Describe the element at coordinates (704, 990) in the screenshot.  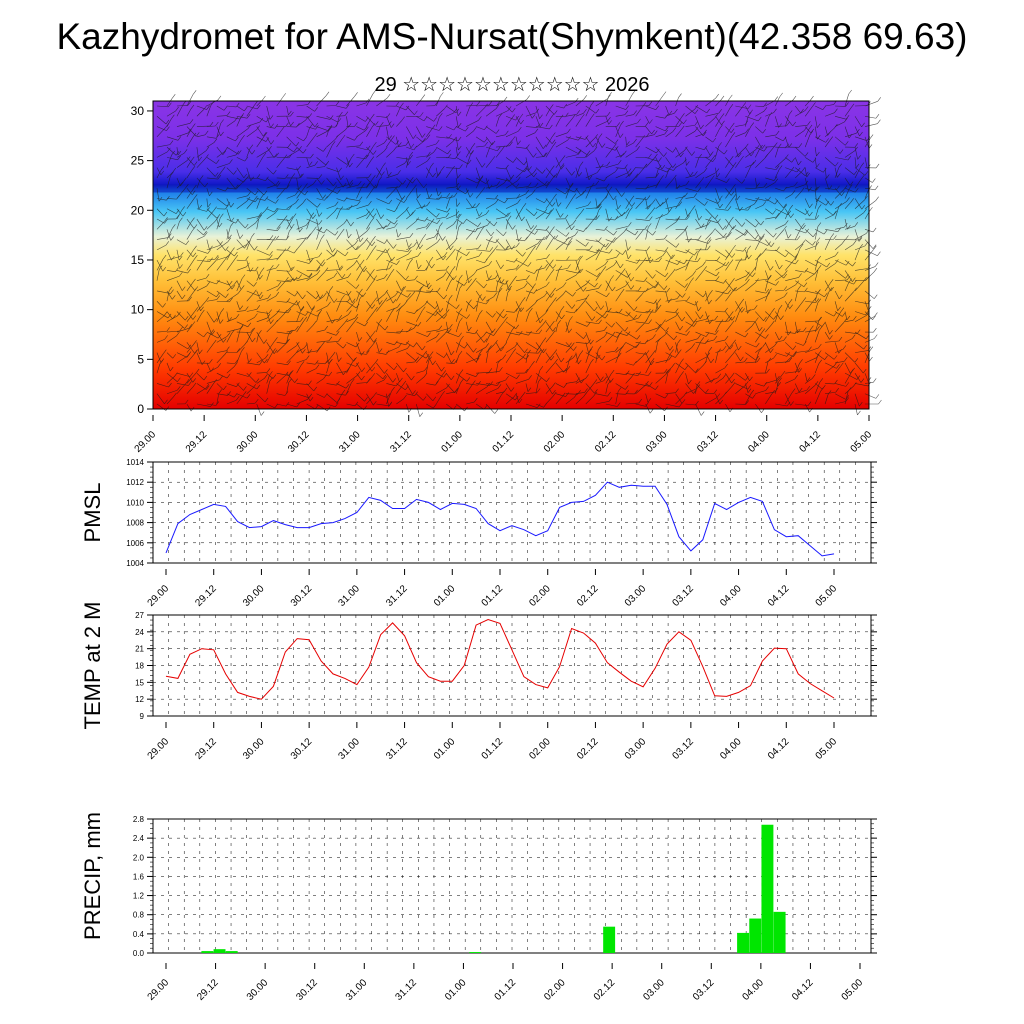
I see `precip-xtick-label: 03.12` at that location.